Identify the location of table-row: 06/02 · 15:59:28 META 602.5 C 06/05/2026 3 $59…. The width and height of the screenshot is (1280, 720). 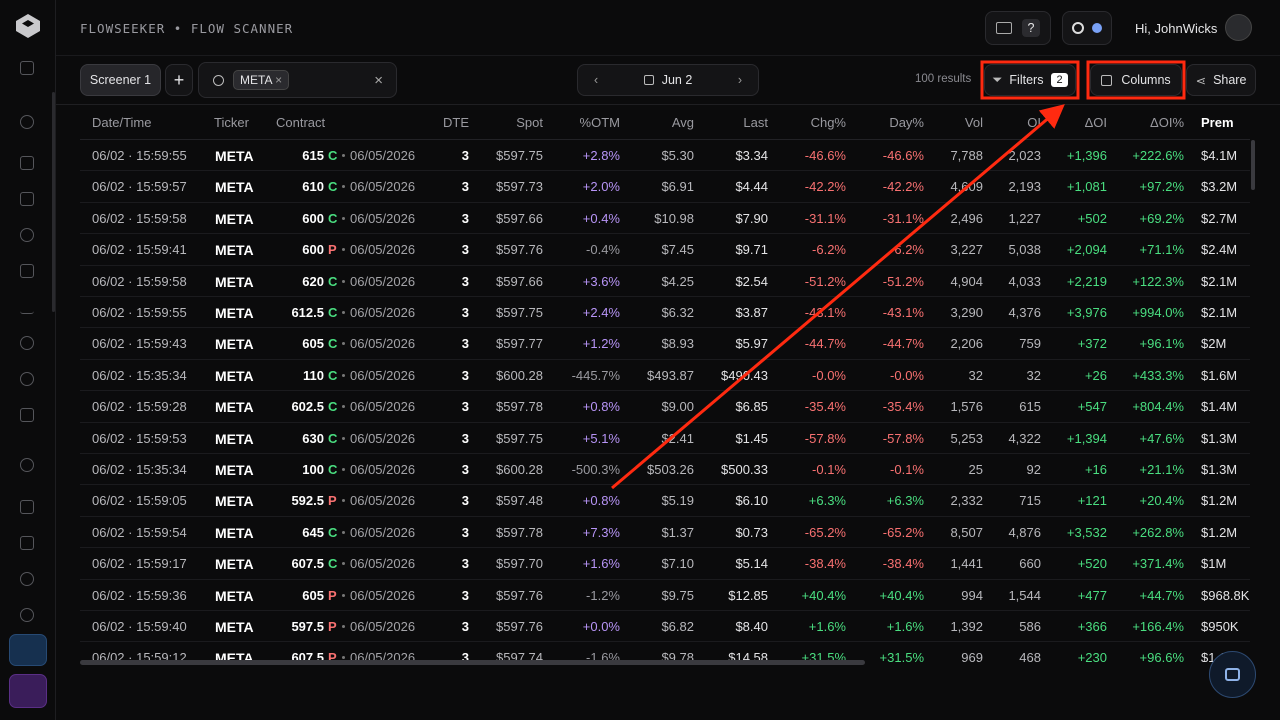
(665, 407).